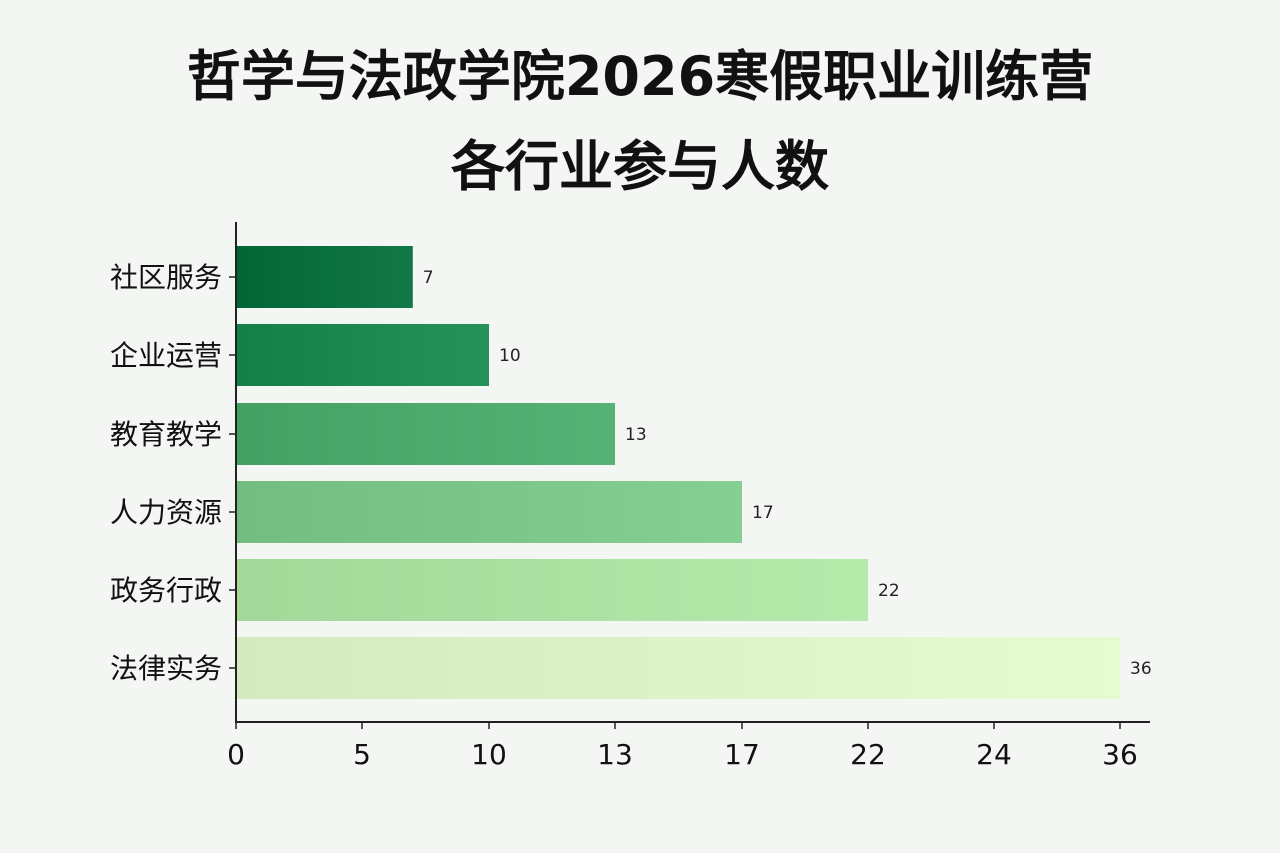 The image size is (1280, 853). Describe the element at coordinates (868, 754) in the screenshot. I see `x-tick-label: 22` at that location.